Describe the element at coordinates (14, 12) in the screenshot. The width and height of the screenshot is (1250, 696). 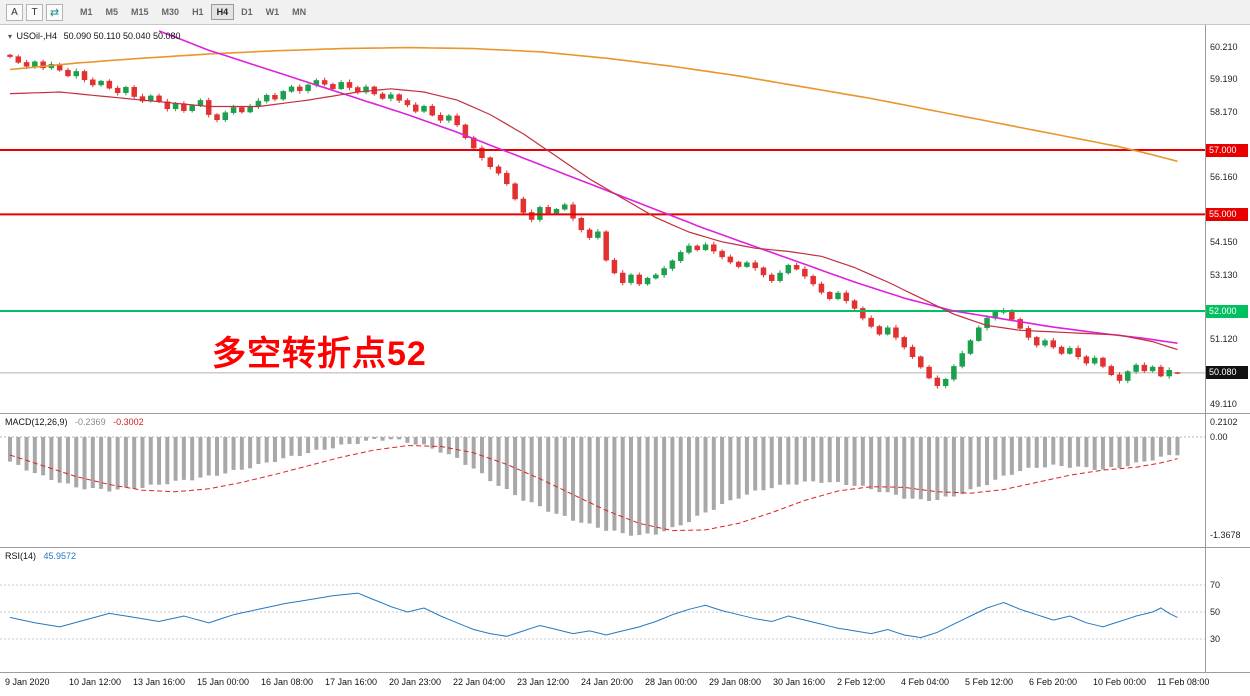
I see `a-tool-button: A` at that location.